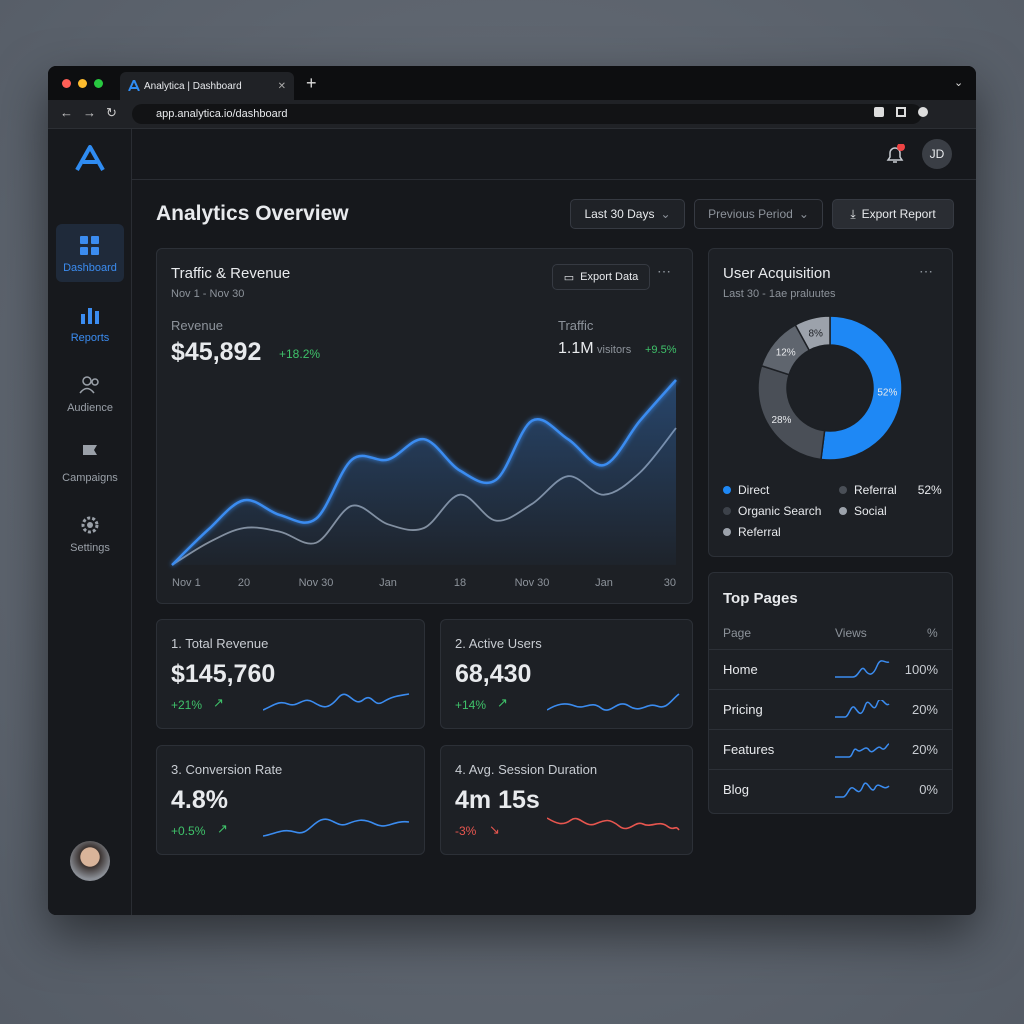 The width and height of the screenshot is (1024, 1024). Describe the element at coordinates (740, 669) in the screenshot. I see `page-name: Home` at that location.